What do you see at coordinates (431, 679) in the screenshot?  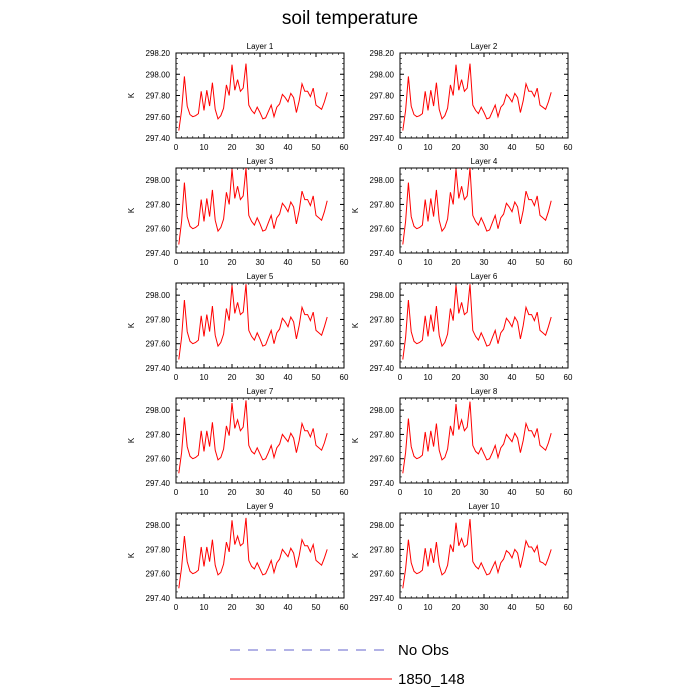 I see `legend-label: 1850_148` at bounding box center [431, 679].